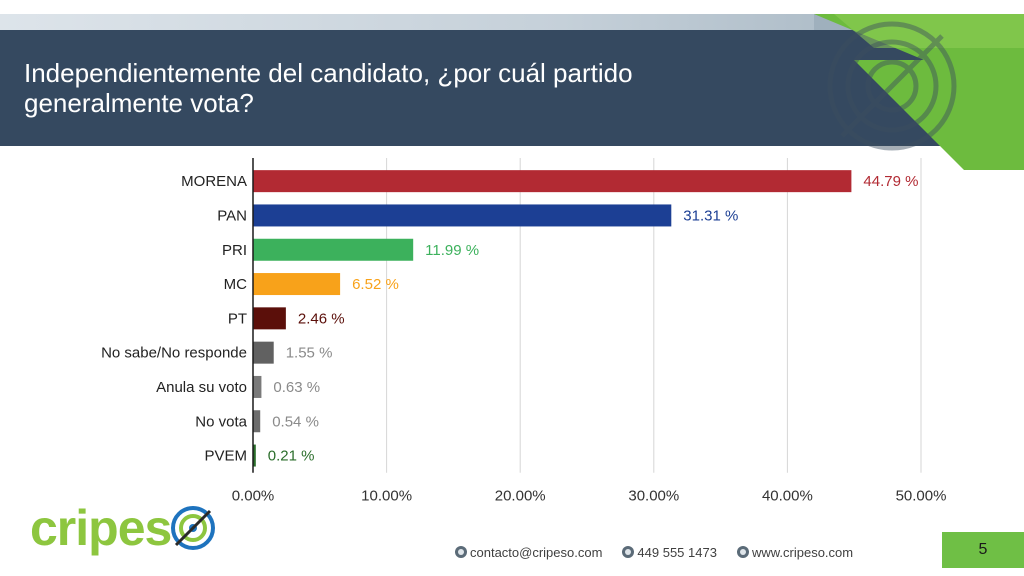 Image resolution: width=1024 pixels, height=576 pixels. What do you see at coordinates (386, 496) in the screenshot?
I see `x-tick-label: 10.00%` at bounding box center [386, 496].